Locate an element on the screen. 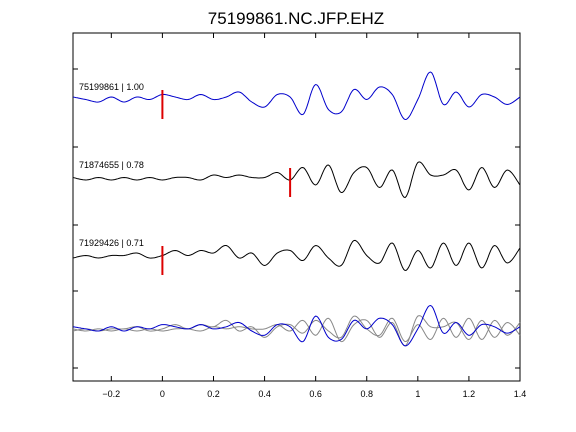 This screenshot has width=576, height=432. trace-label: 71929426 | 0.71 is located at coordinates (111, 243).